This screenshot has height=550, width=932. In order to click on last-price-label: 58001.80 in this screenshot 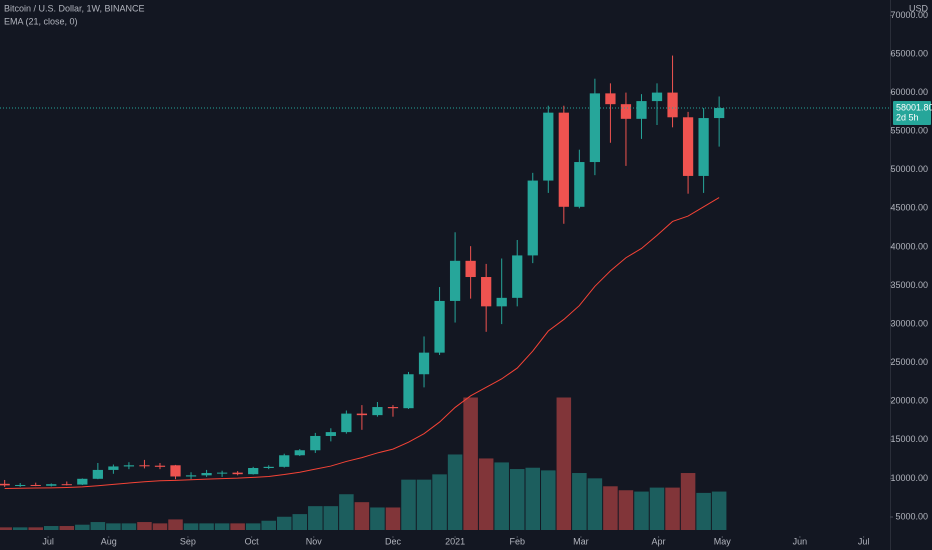, I will do `click(914, 107)`.